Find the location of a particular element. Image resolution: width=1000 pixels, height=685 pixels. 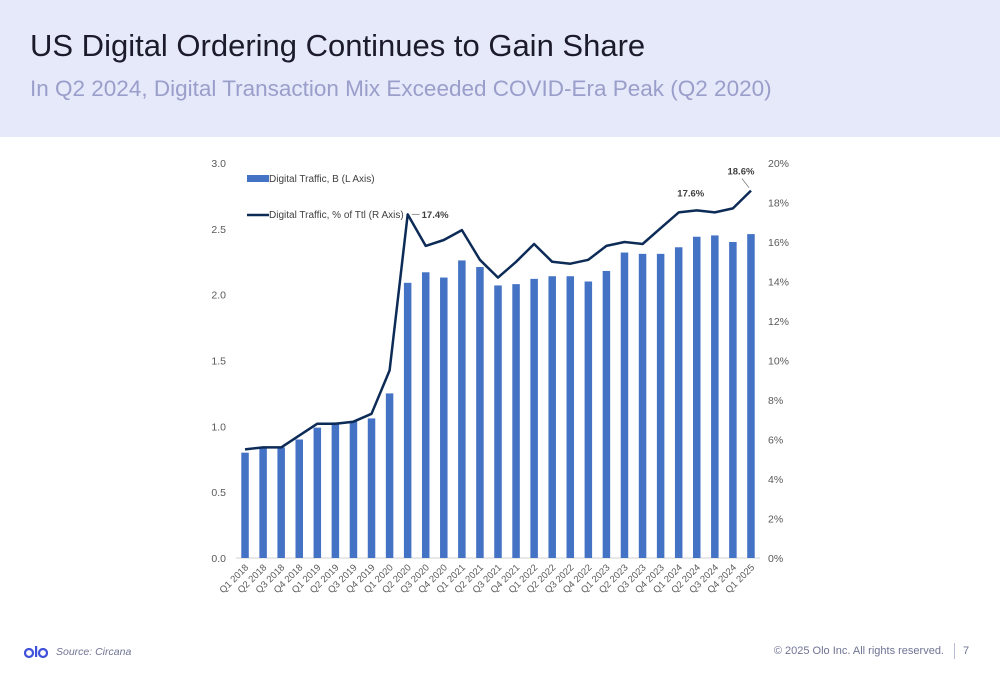

y-right-tick-label: 8% is located at coordinates (775, 401).